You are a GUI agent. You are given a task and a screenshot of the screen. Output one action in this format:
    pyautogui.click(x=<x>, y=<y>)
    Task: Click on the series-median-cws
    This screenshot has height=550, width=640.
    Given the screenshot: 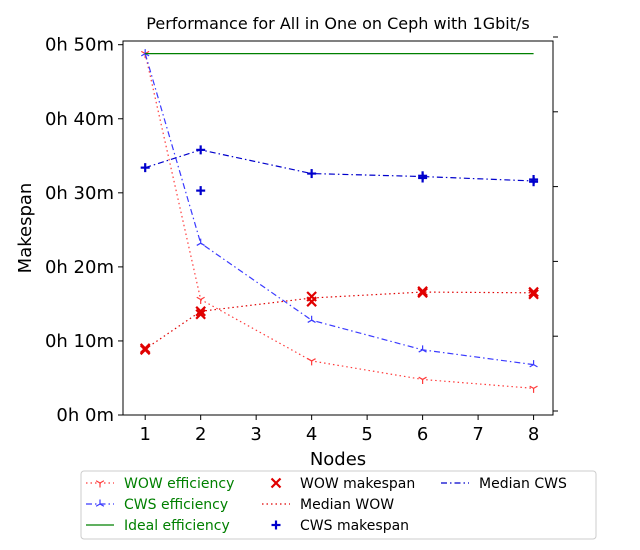 What is the action you would take?
    pyautogui.click(x=339, y=165)
    